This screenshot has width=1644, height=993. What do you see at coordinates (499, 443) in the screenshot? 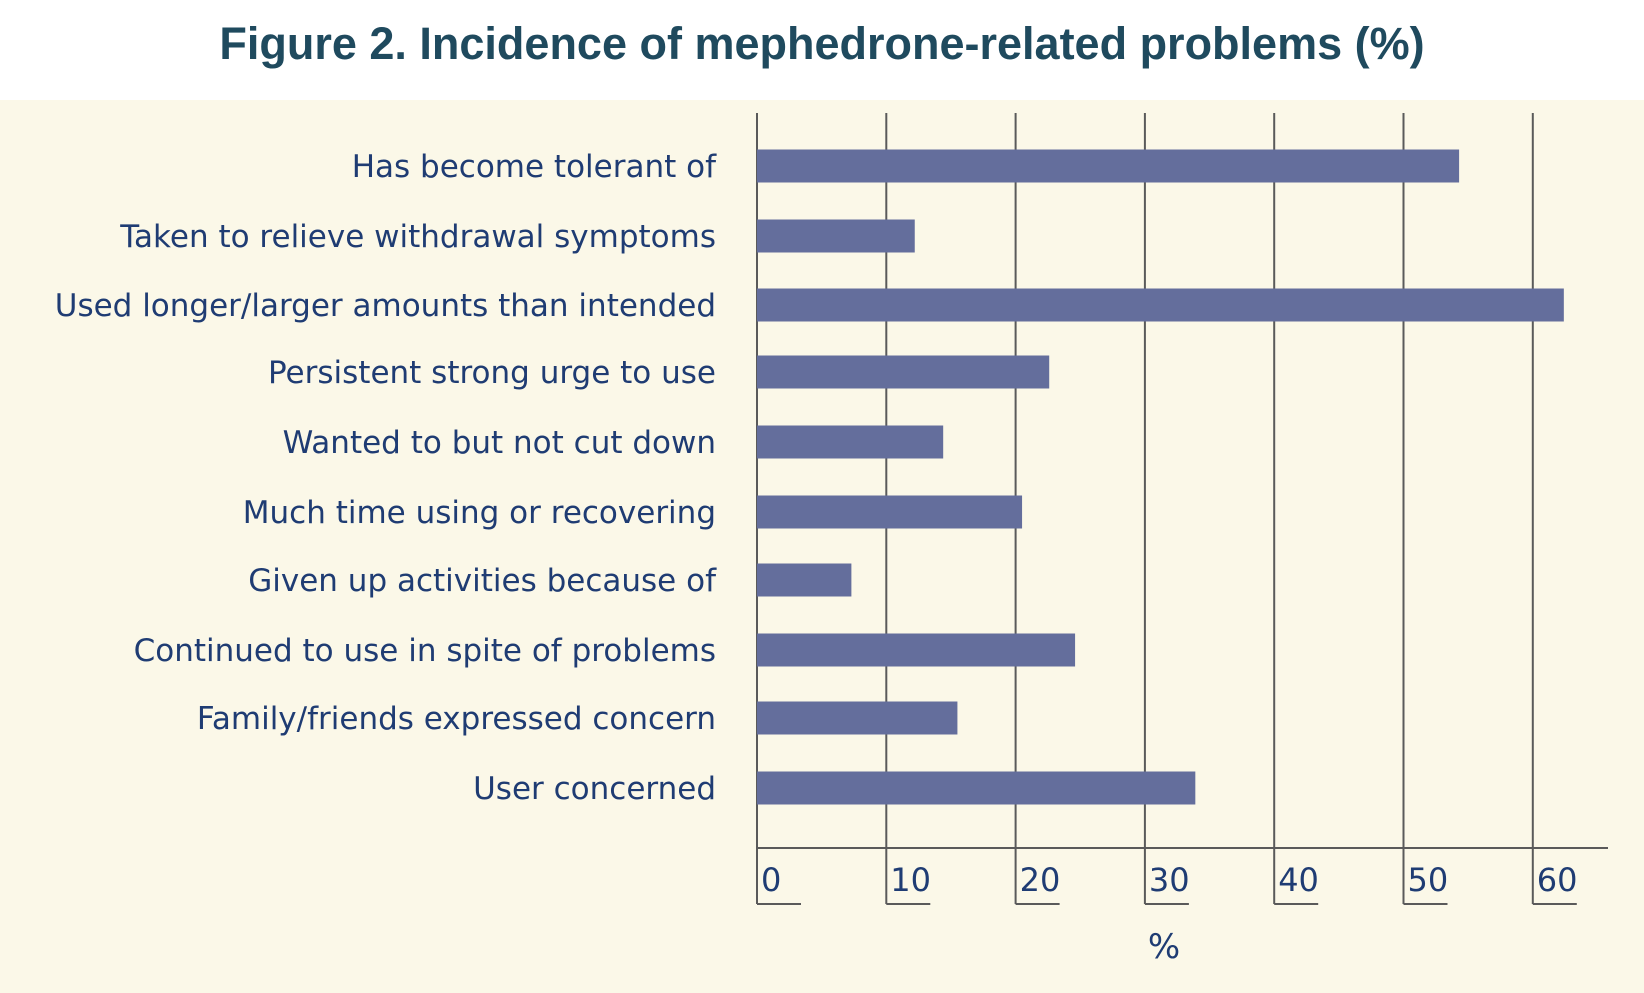
I see `category-label-4: Wanted to but not cut down` at bounding box center [499, 443].